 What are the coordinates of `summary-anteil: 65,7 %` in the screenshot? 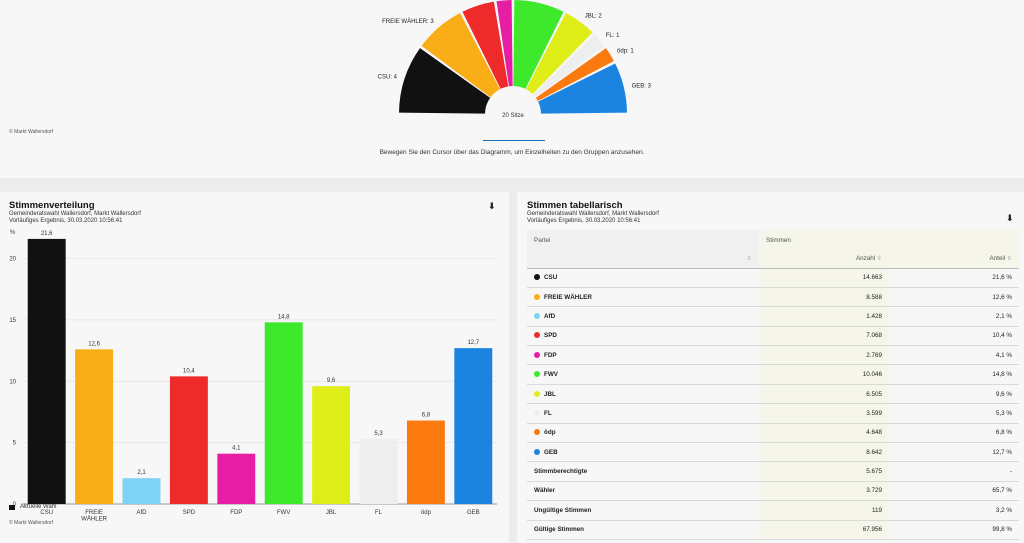 It's located at (954, 491).